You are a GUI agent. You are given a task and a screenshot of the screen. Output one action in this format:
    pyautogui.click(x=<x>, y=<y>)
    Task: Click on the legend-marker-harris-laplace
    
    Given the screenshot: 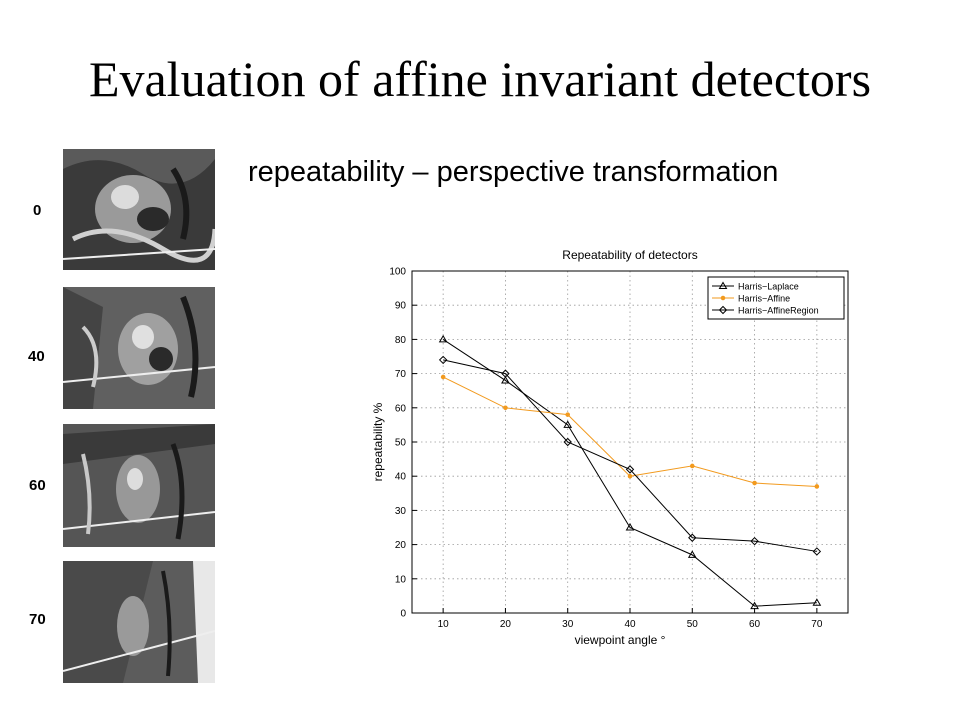 What is the action you would take?
    pyautogui.click(x=723, y=285)
    